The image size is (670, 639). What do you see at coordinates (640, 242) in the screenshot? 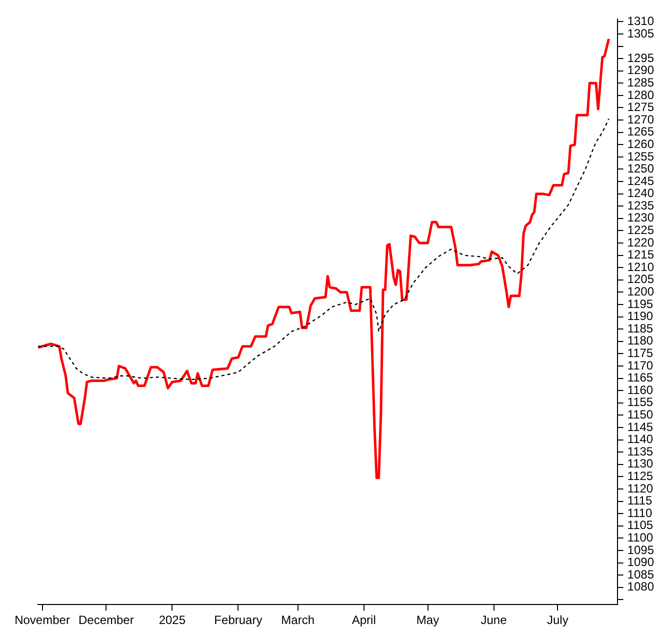
I see `y-tick-label: 1220` at bounding box center [640, 242].